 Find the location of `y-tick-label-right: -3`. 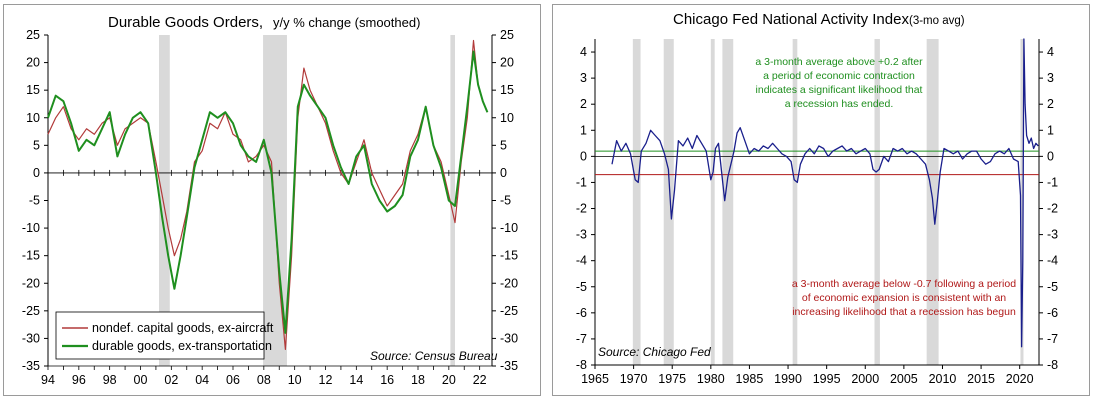

y-tick-label-right: -3 is located at coordinates (1052, 235).